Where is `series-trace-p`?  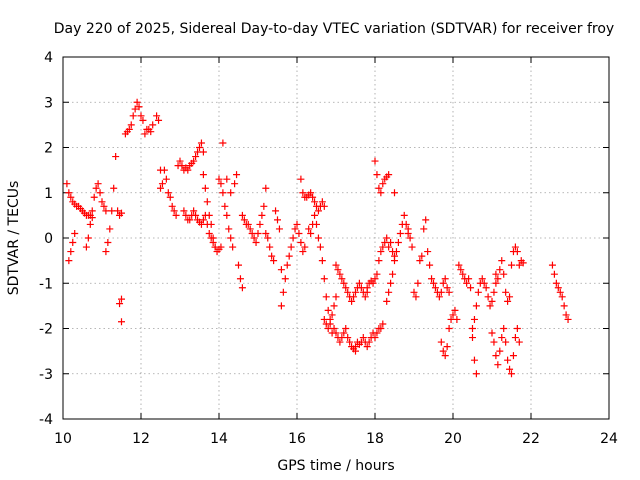 series-trace-p is located at coordinates (293, 265).